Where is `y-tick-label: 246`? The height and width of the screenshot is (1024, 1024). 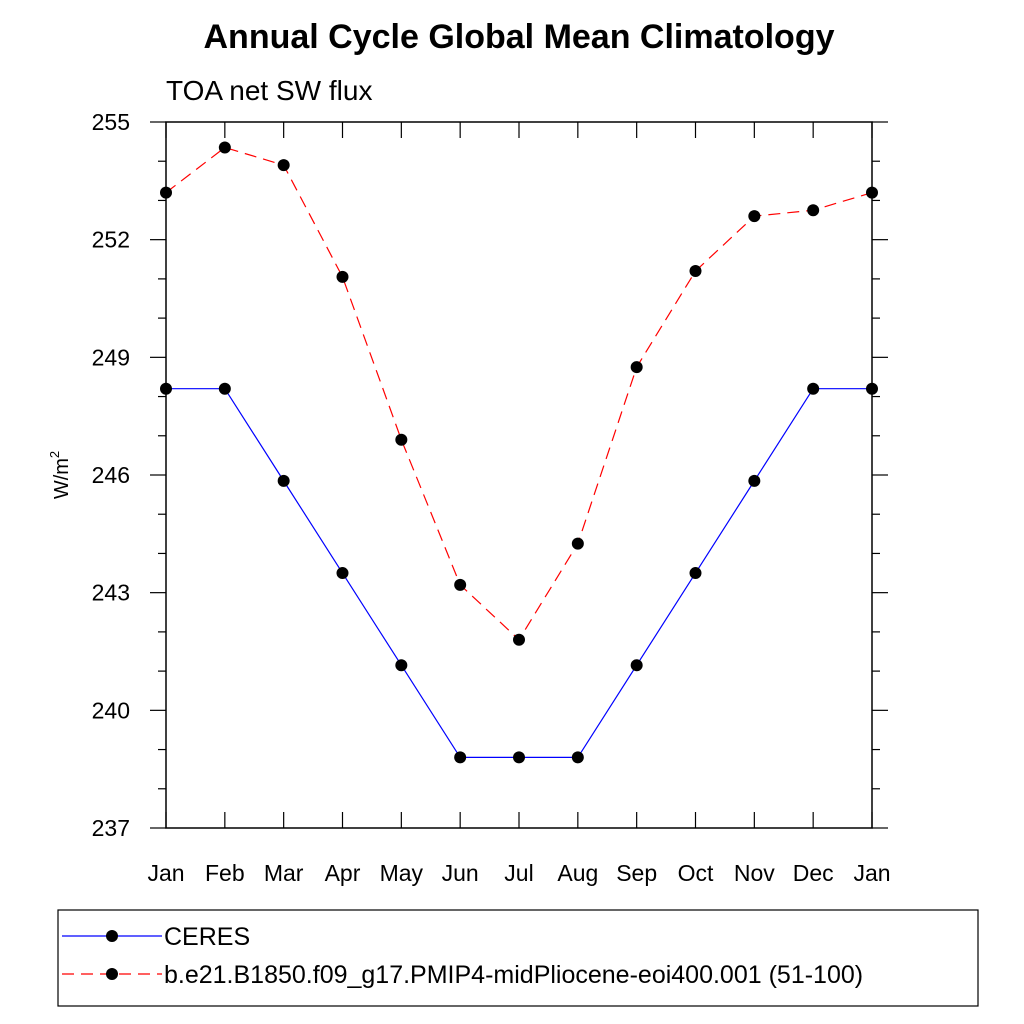
y-tick-label: 246 is located at coordinates (111, 475).